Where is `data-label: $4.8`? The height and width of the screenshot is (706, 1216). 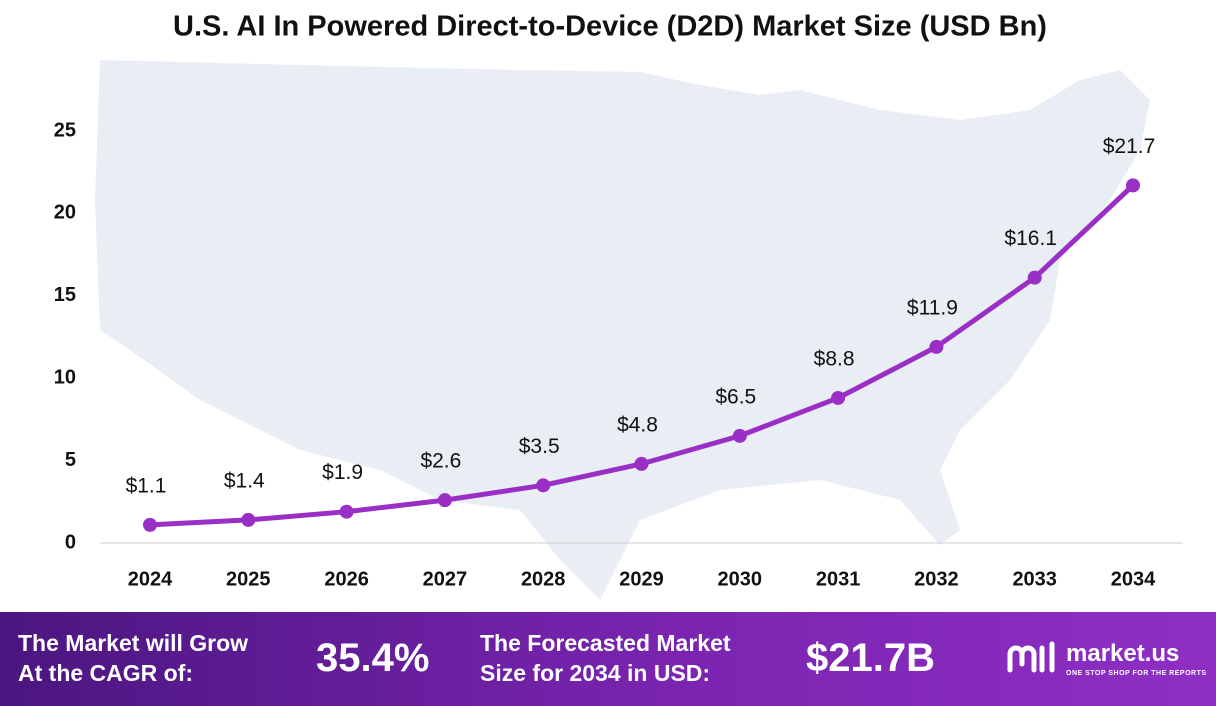 data-label: $4.8 is located at coordinates (637, 424).